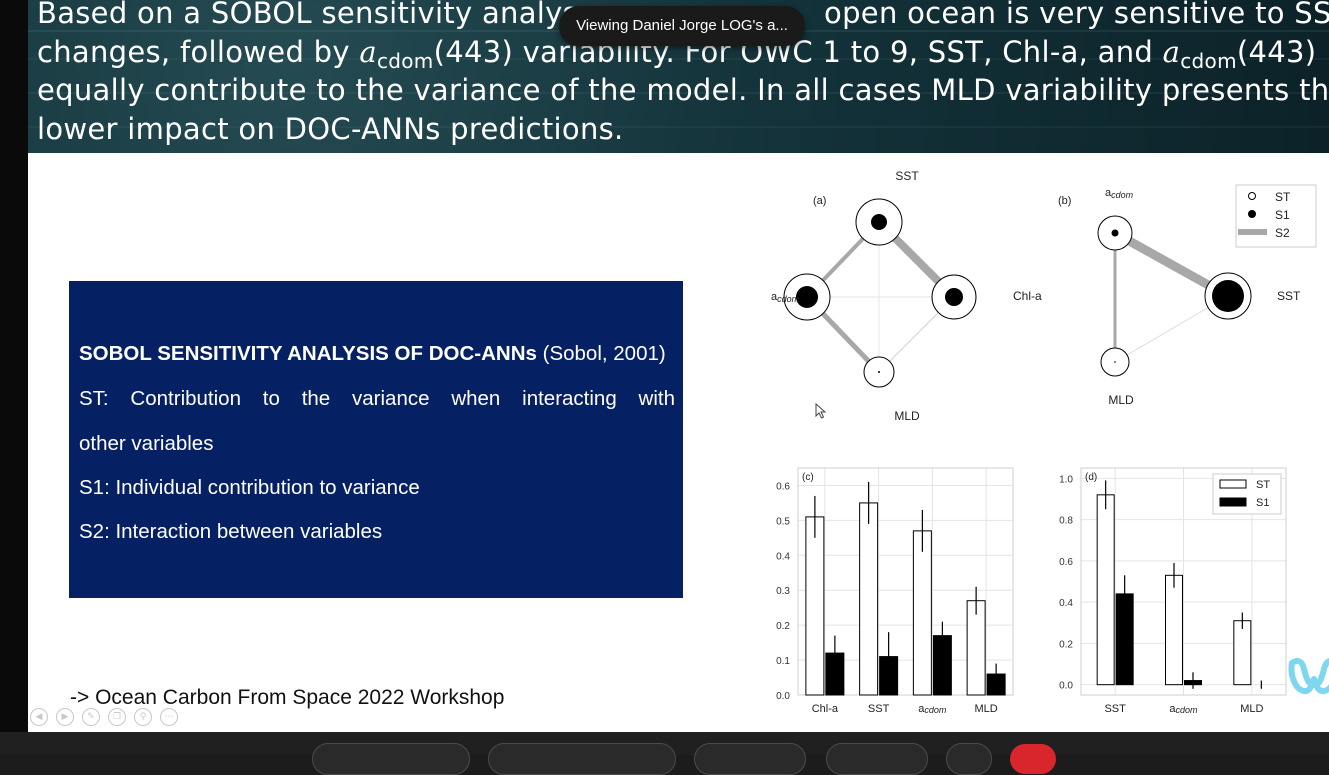  Describe the element at coordinates (783, 661) in the screenshot. I see `y-tick-label: 0.1` at that location.